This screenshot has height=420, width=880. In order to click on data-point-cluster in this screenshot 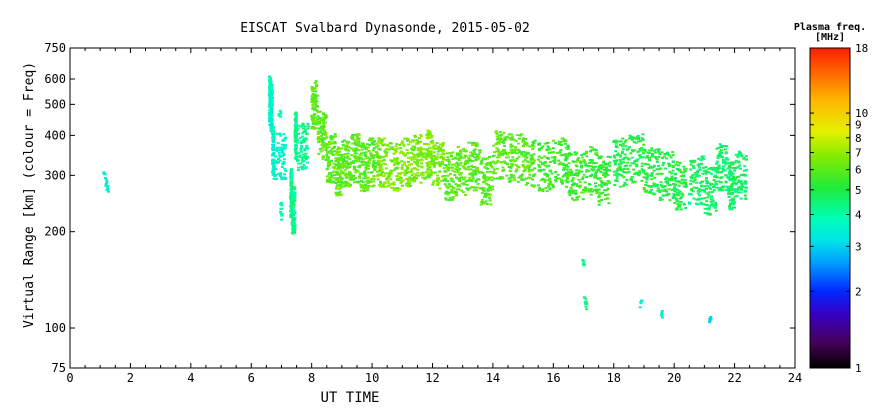, I will do `click(560, 162)`.